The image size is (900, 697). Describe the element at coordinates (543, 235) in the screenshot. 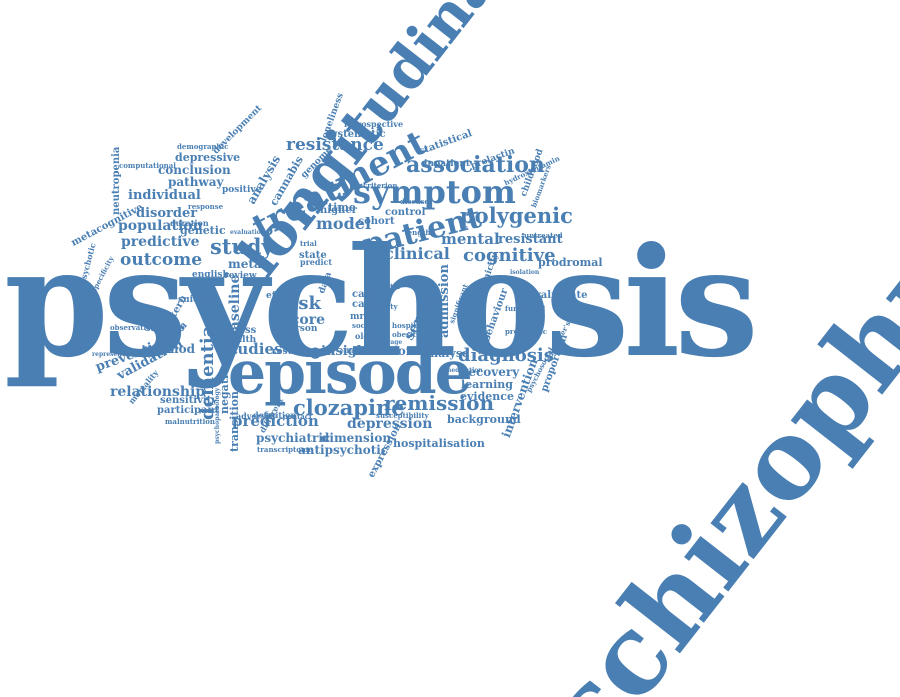

I see `word-untreated: untreated` at that location.